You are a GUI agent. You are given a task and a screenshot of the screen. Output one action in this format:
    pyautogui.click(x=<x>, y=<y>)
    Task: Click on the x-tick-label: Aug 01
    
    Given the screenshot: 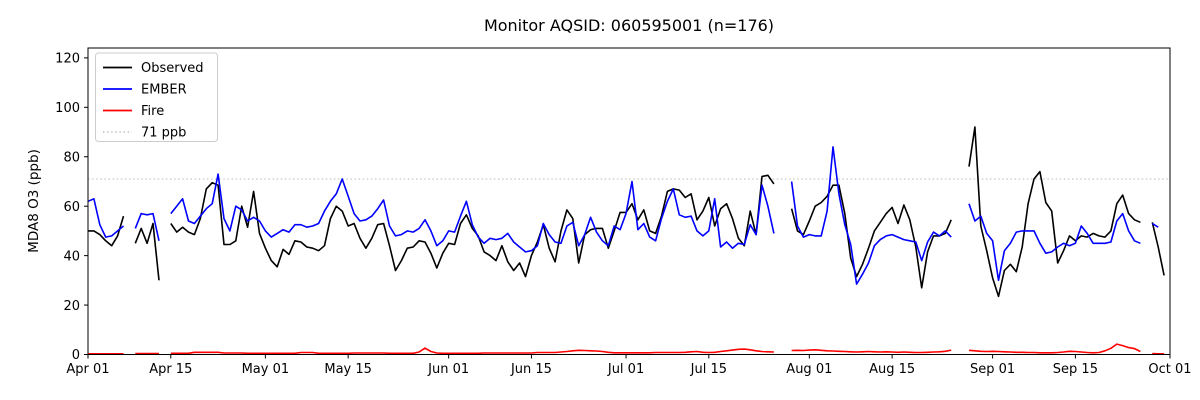 What is the action you would take?
    pyautogui.click(x=809, y=369)
    